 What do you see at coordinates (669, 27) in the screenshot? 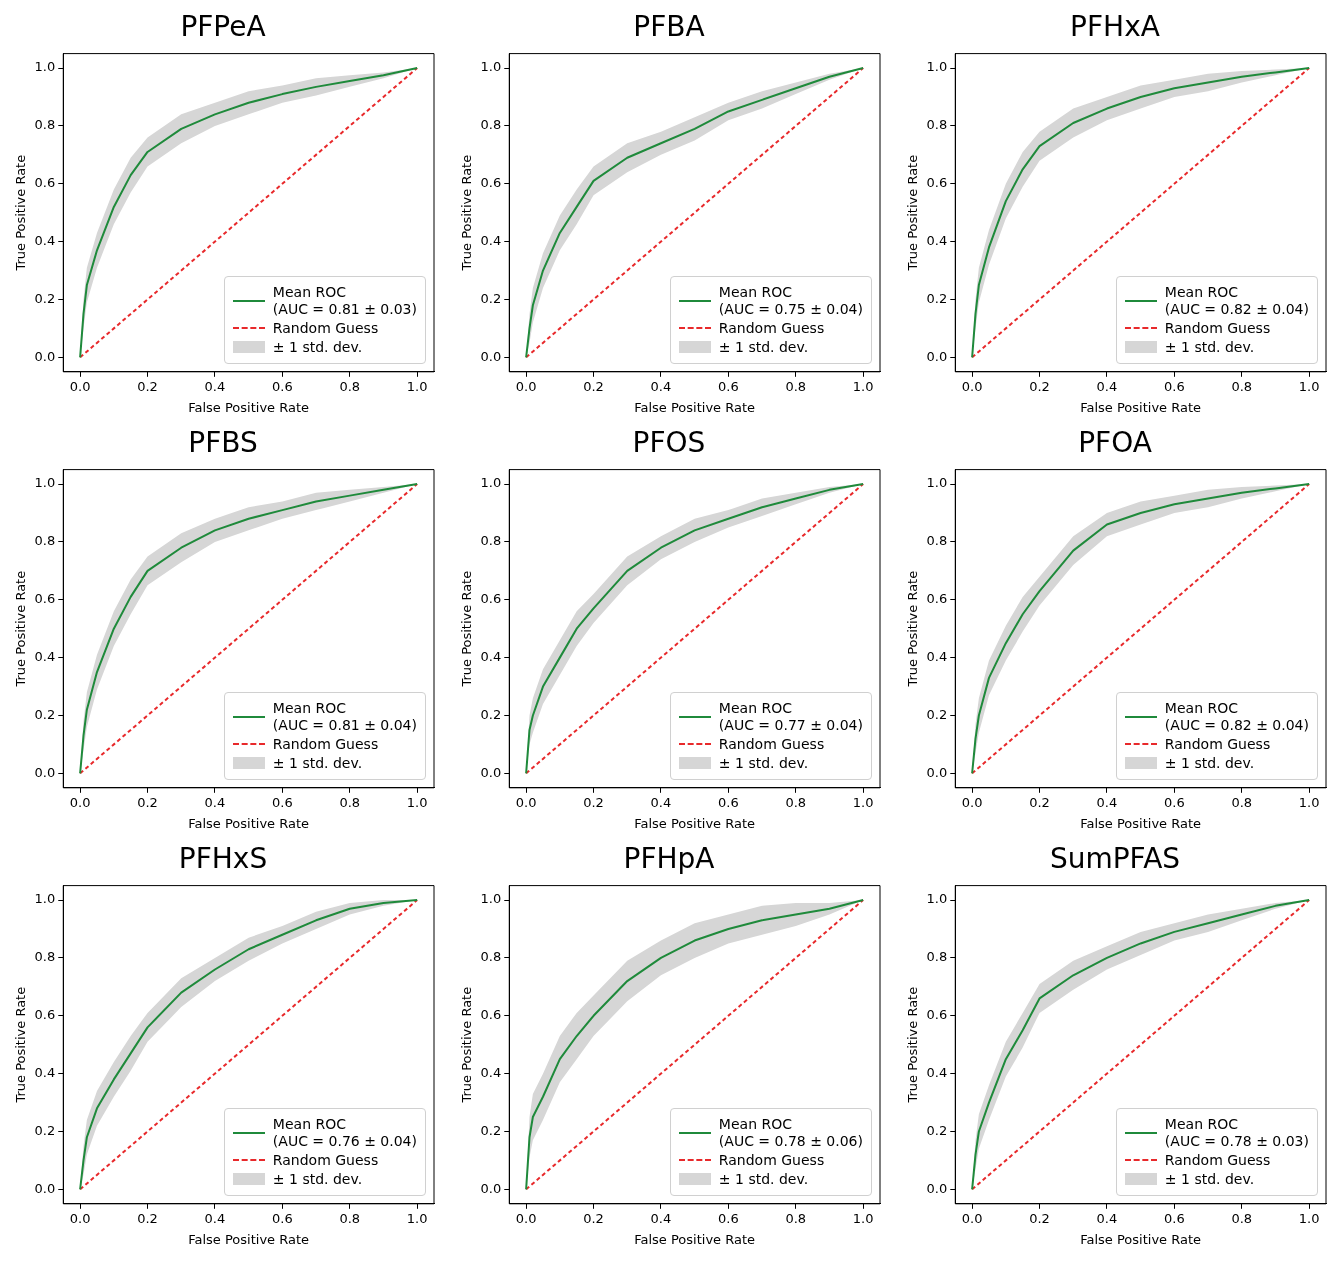
I see `chart-title: PFBA` at bounding box center [669, 27].